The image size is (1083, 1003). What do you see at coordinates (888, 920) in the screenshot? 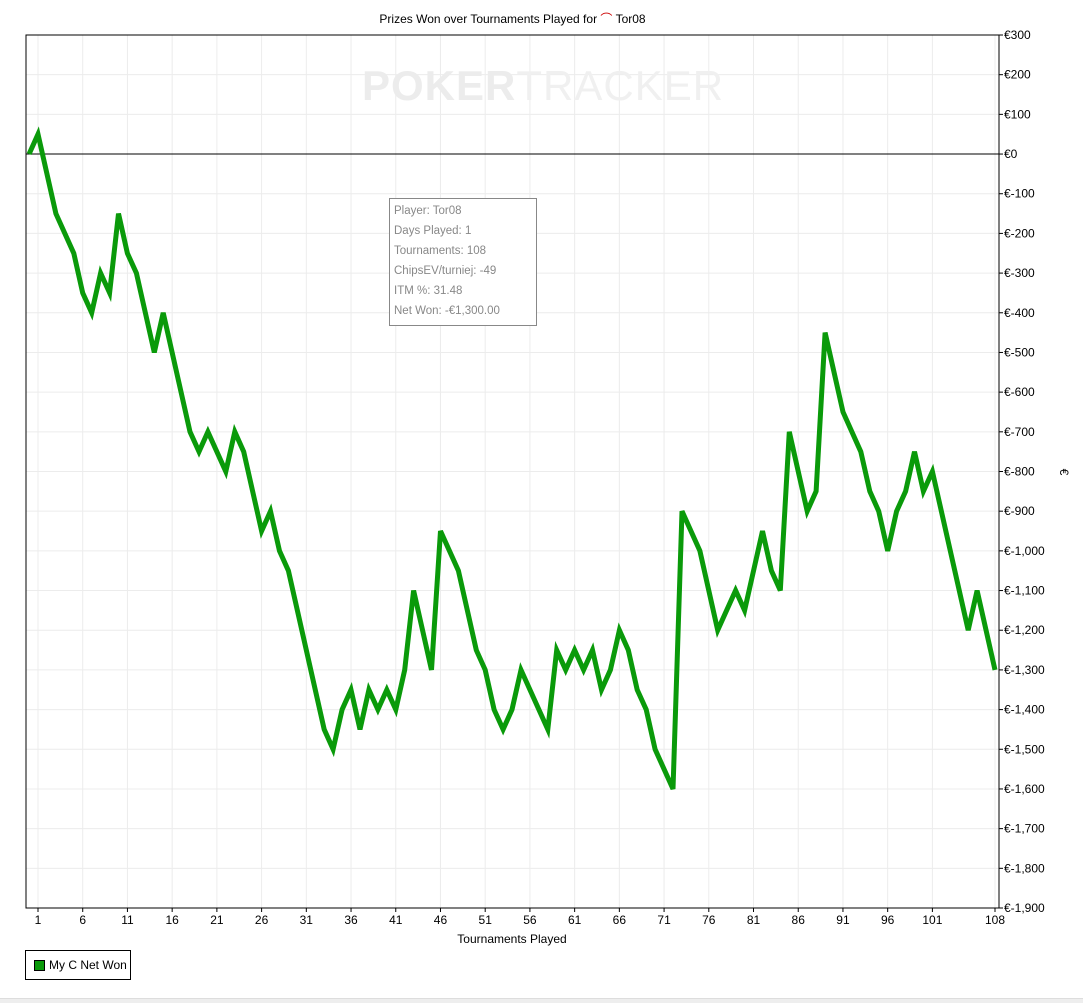
I see `x-tick-label: 96` at bounding box center [888, 920].